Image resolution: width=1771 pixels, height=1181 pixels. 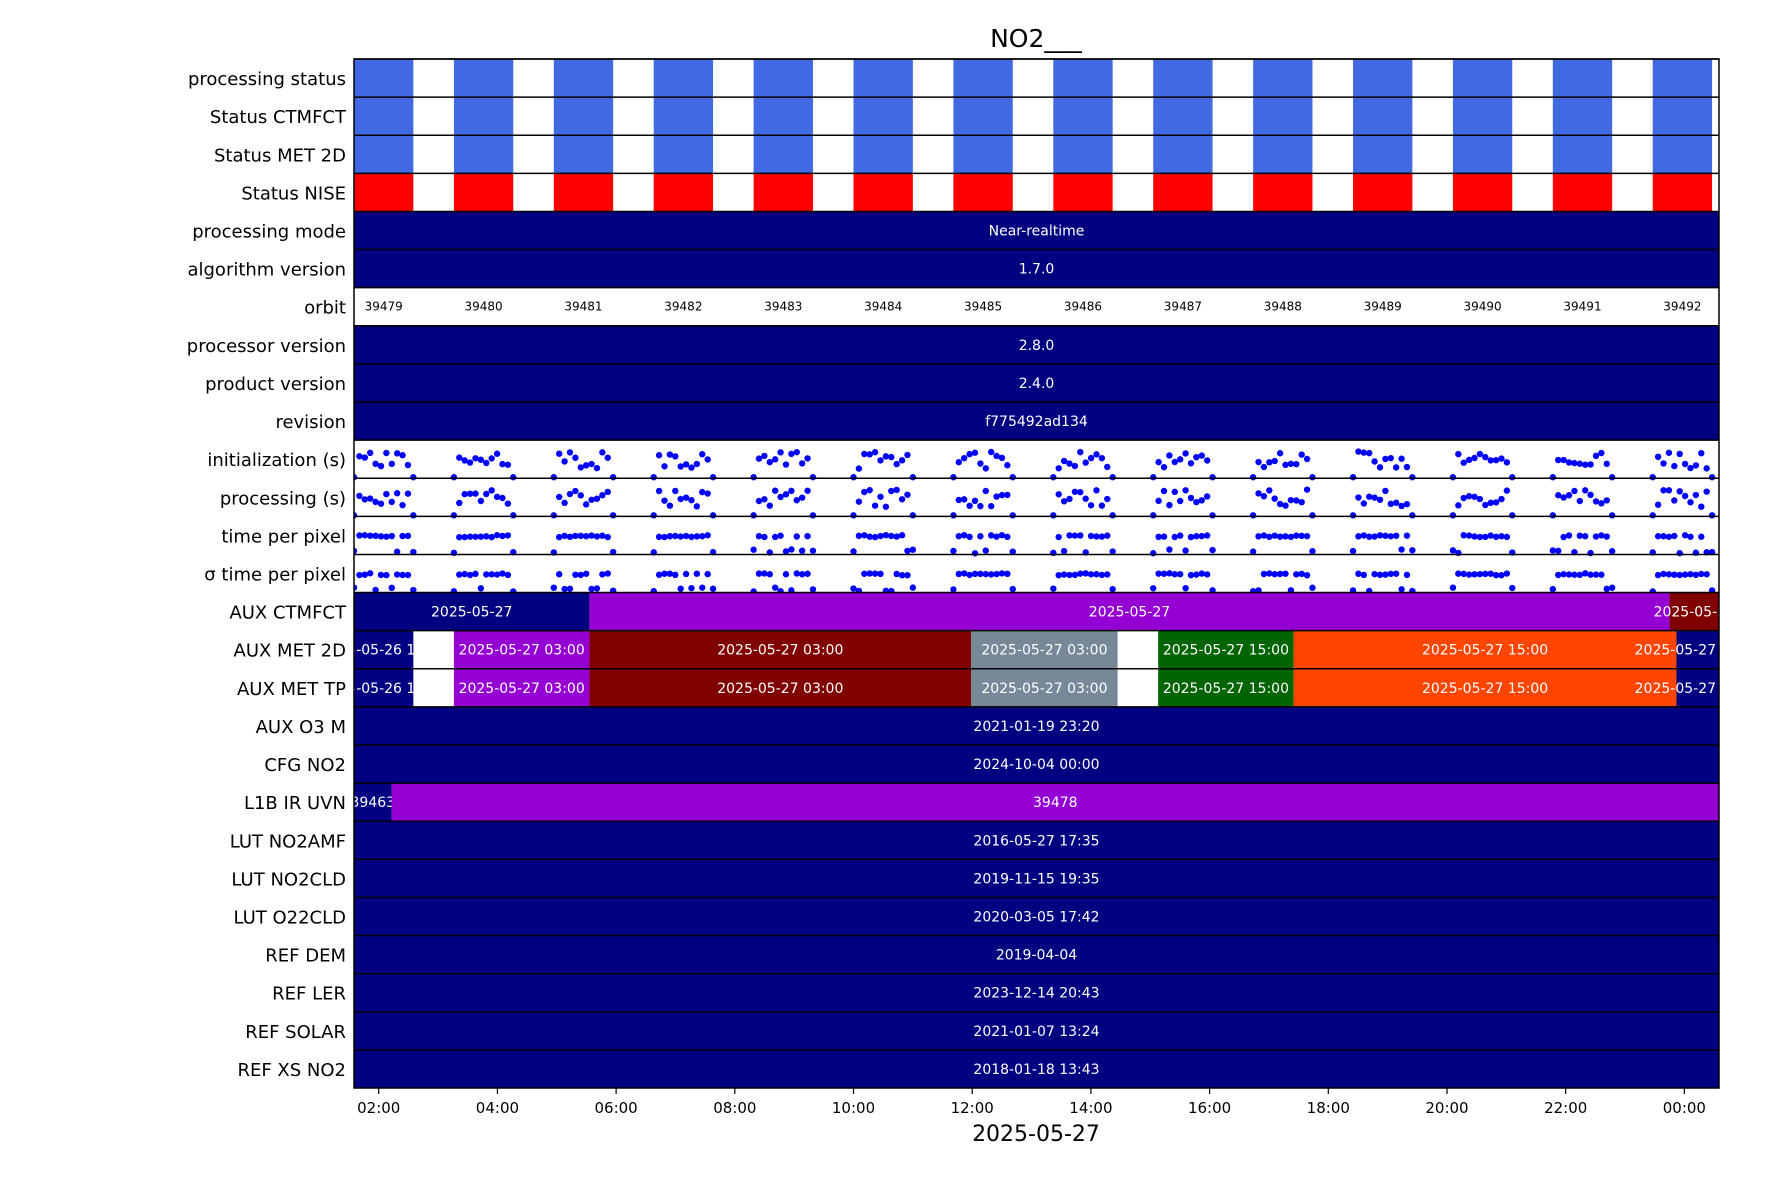 What do you see at coordinates (1485, 689) in the screenshot?
I see `segment-label: 2025-05-27 15:00` at bounding box center [1485, 689].